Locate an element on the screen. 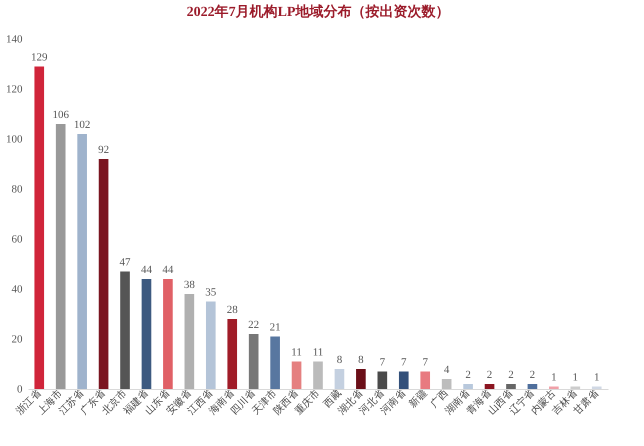 This screenshot has width=644, height=446. x-tick-label: 新疆 is located at coordinates (418, 398).